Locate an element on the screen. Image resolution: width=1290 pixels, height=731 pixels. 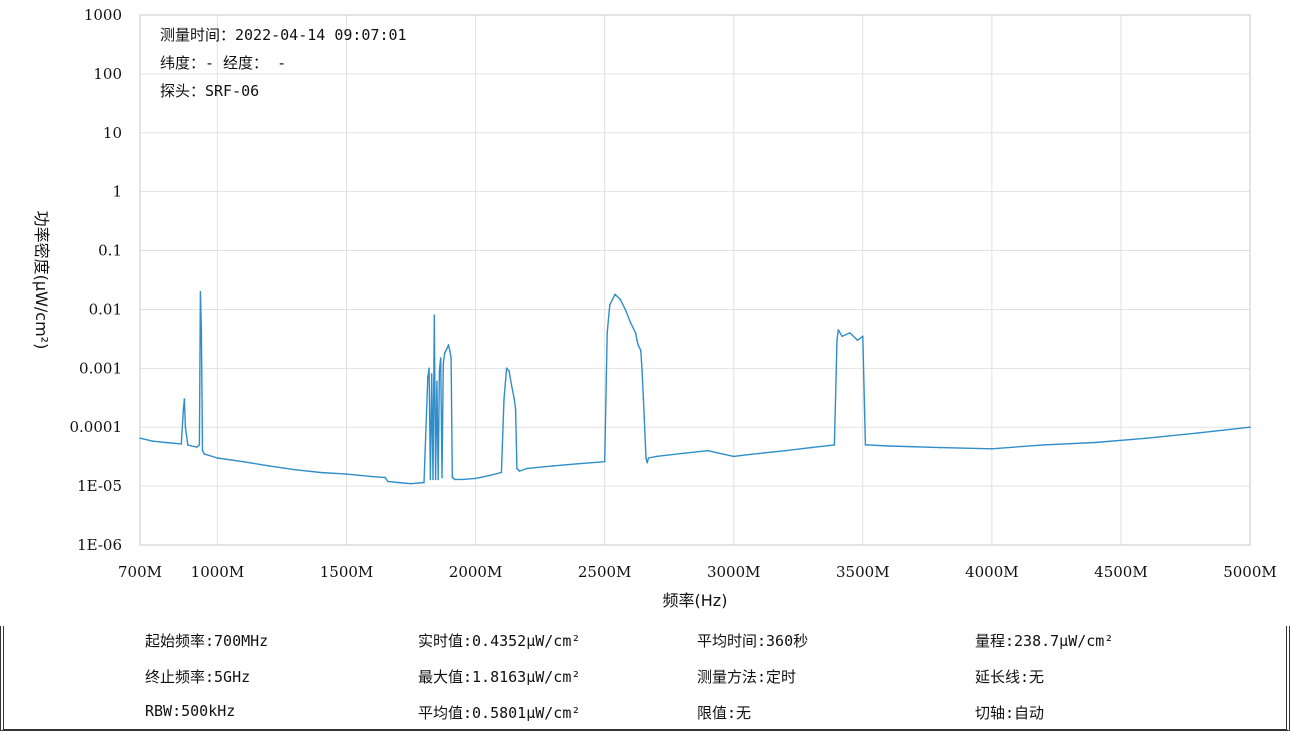
stat-max-value: 最大值:1.8163μW/cm² is located at coordinates (499, 677).